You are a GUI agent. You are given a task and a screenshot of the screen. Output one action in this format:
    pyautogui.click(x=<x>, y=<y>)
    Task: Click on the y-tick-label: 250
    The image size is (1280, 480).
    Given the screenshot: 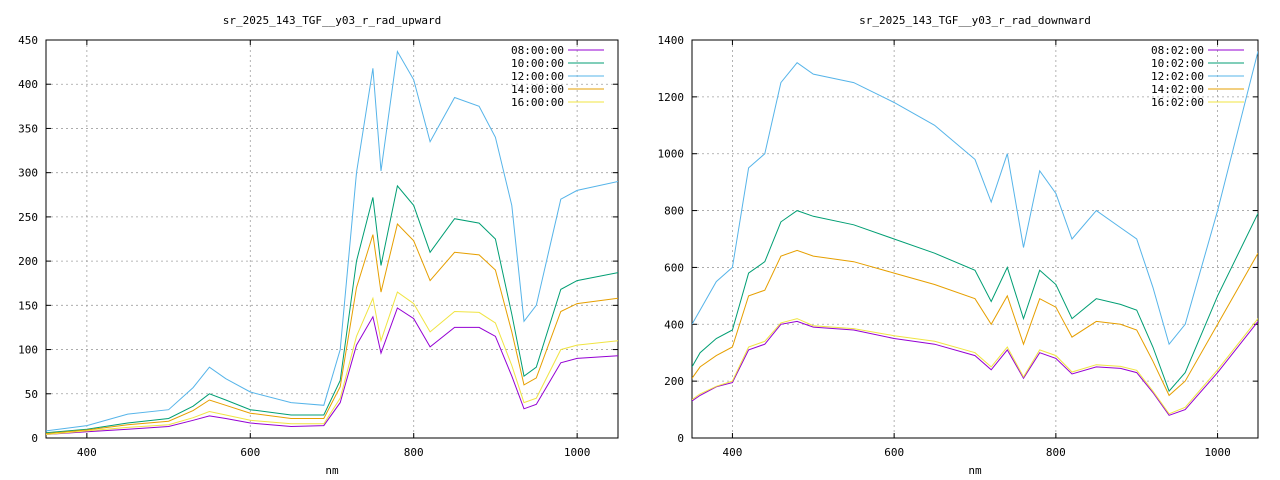 What is the action you would take?
    pyautogui.click(x=28, y=217)
    